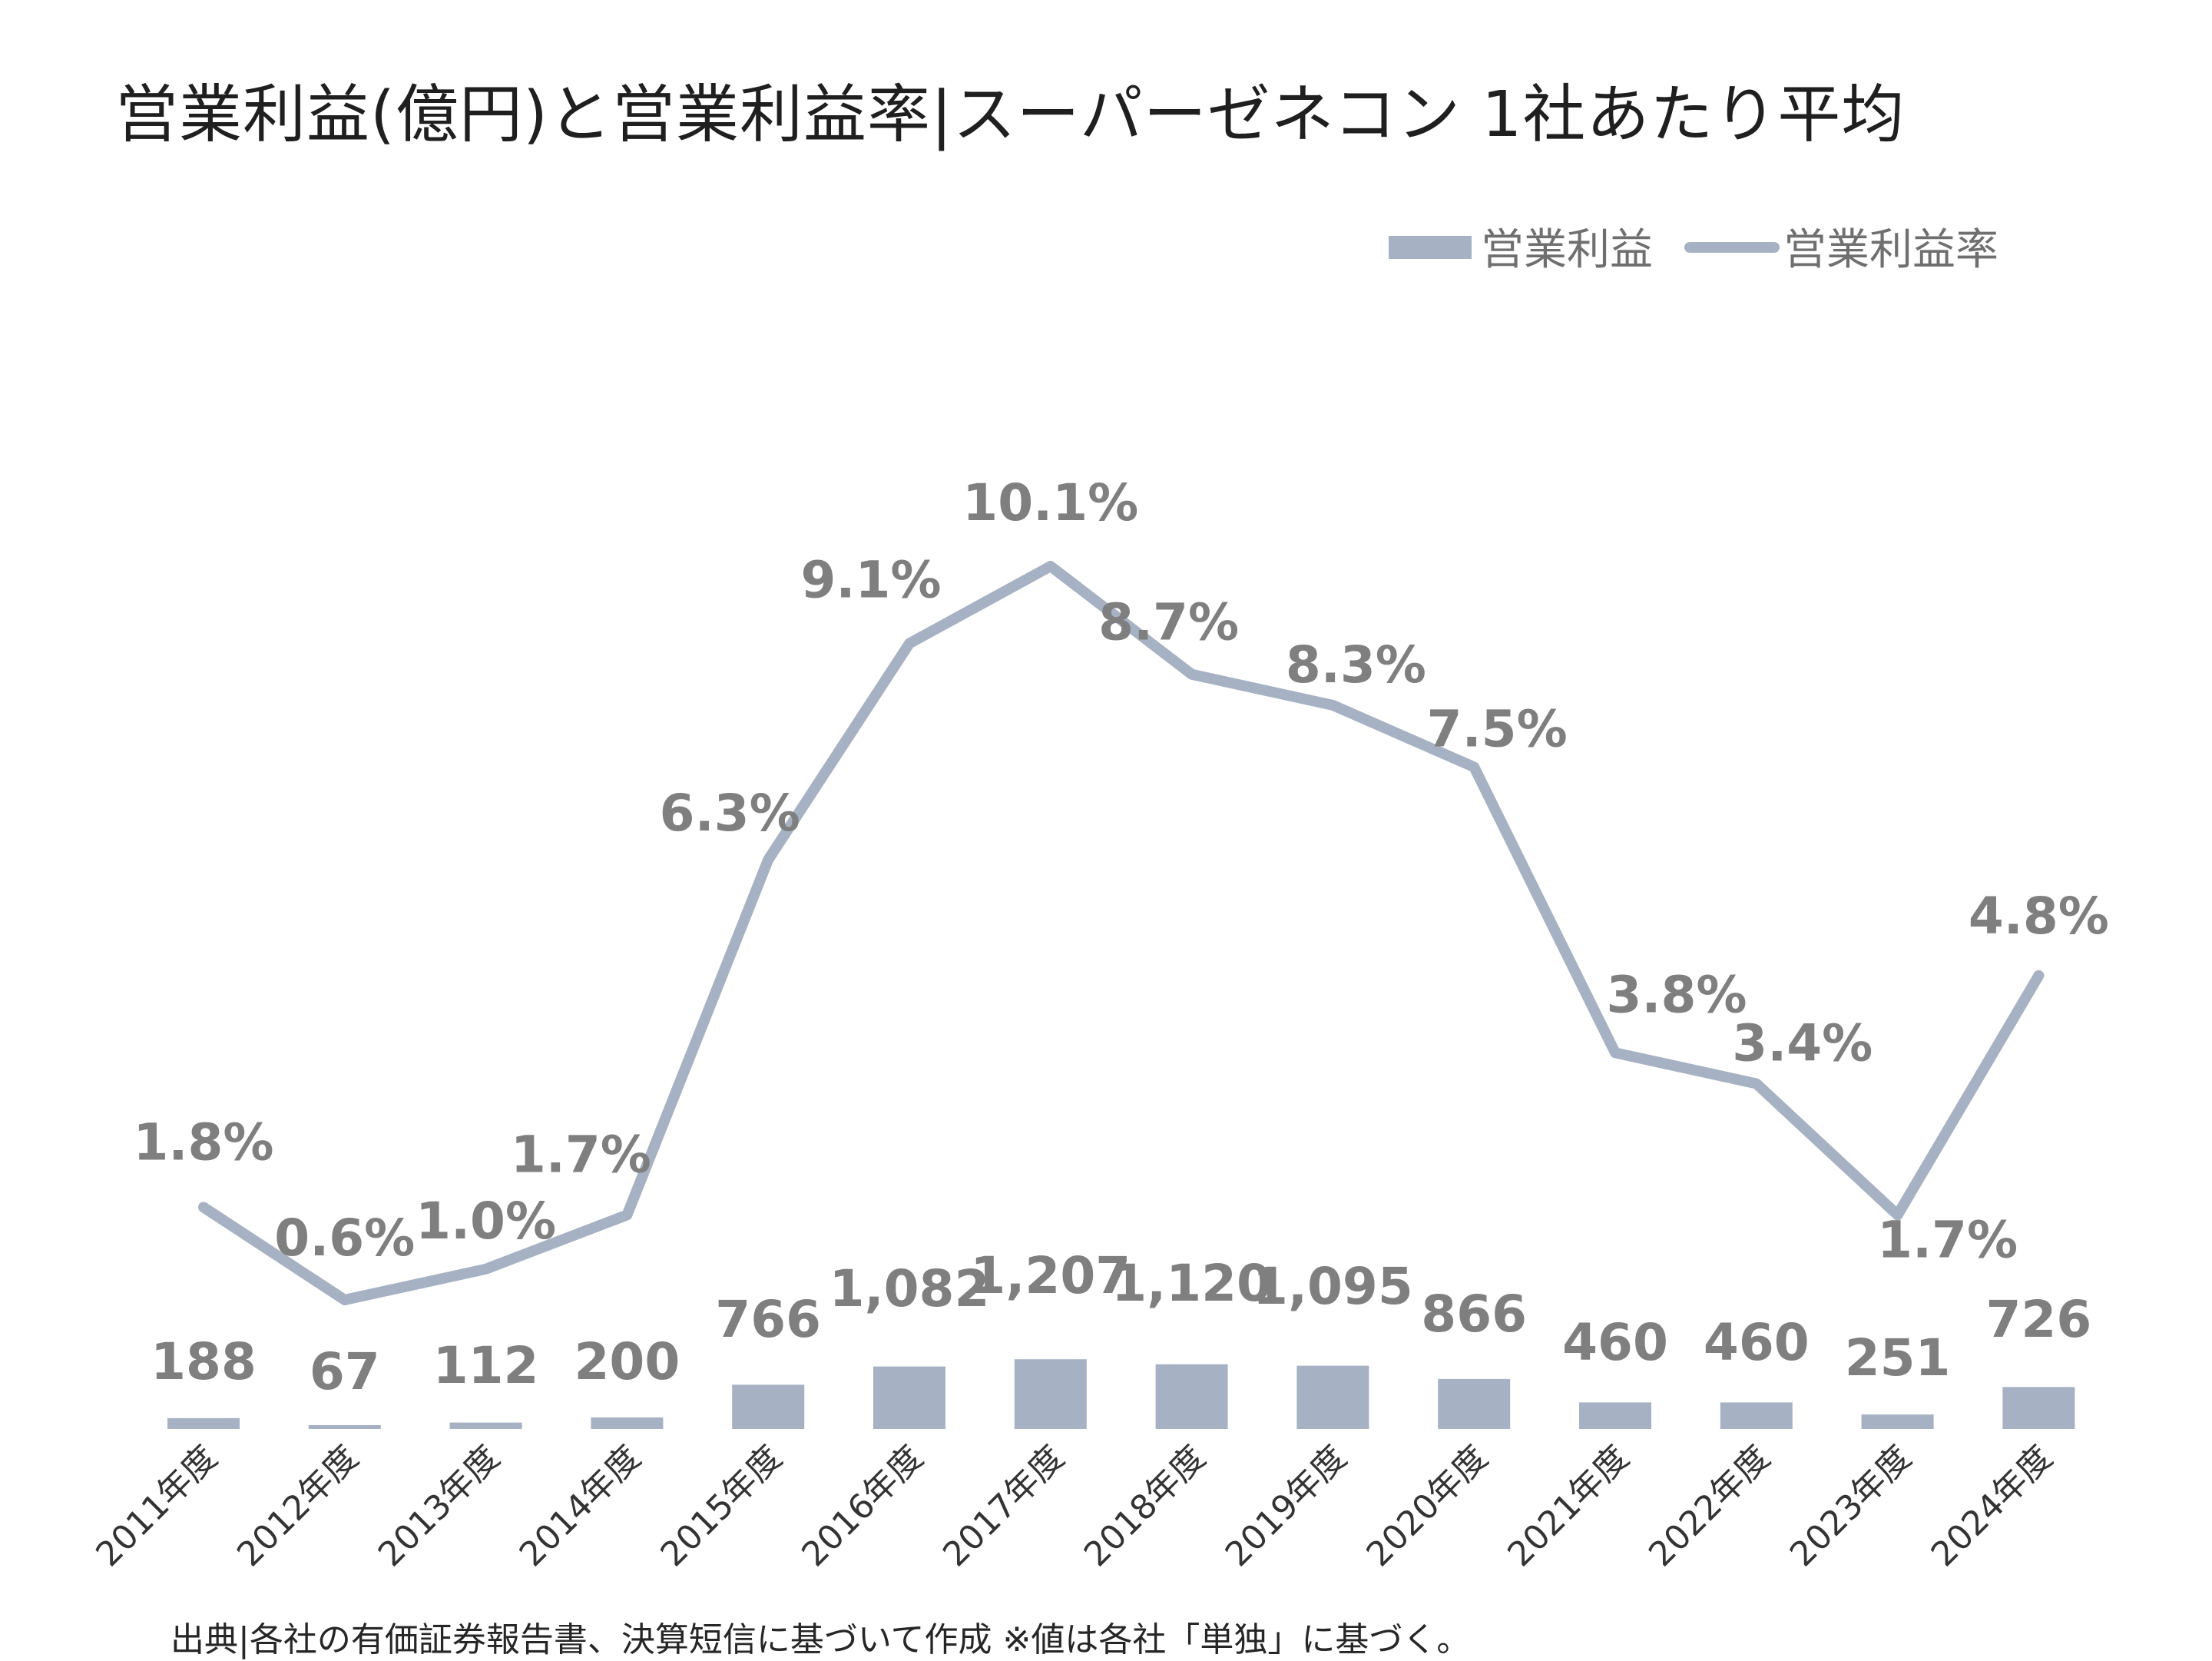 This screenshot has width=2212, height=1661. What do you see at coordinates (730, 813) in the screenshot?
I see `rate-value-label: 6.3%` at bounding box center [730, 813].